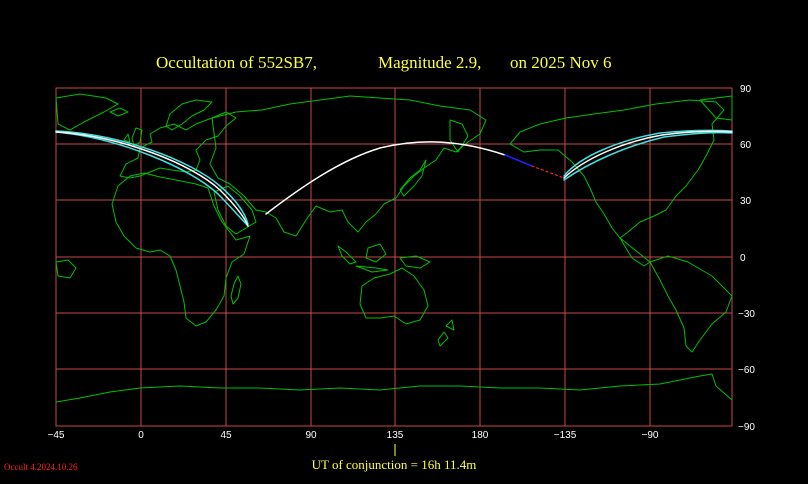  I want to click on coastline-europe, so click(178, 145).